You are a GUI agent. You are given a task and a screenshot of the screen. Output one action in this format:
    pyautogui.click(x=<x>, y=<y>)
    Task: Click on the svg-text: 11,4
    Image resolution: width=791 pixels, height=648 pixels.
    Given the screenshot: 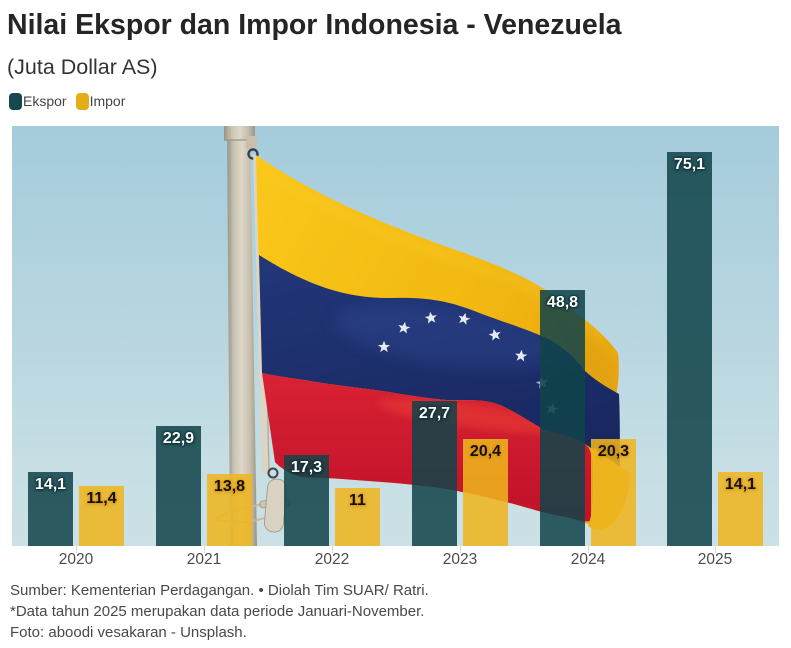 What is the action you would take?
    pyautogui.click(x=101, y=498)
    